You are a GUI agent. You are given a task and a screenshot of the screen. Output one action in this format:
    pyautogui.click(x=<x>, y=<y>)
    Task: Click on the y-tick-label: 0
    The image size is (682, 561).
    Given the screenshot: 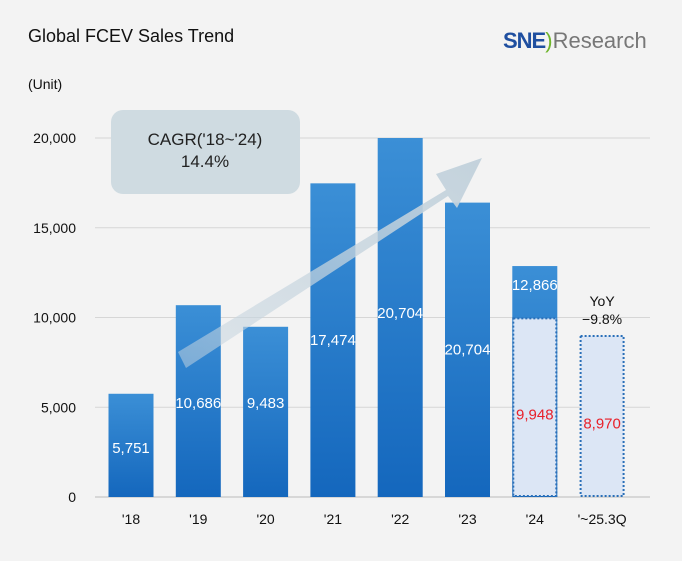 What is the action you would take?
    pyautogui.click(x=72, y=497)
    